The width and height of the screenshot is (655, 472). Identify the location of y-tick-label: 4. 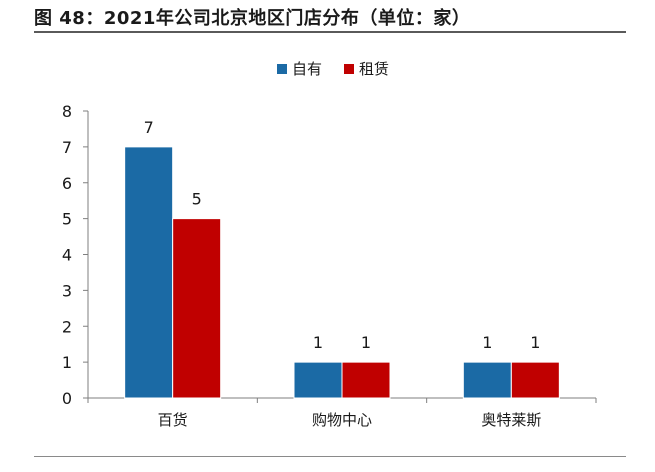
(67, 255).